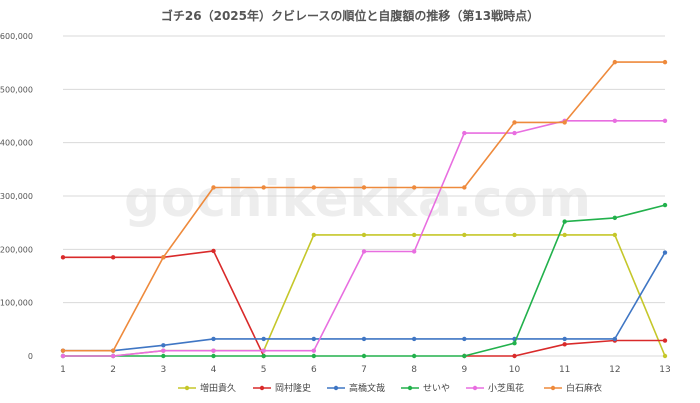 This screenshot has height=403, width=700. I want to click on x-axis-ticks: 1 2 3 4 5 6 7 8 9 10 11 12 13, so click(365, 370).